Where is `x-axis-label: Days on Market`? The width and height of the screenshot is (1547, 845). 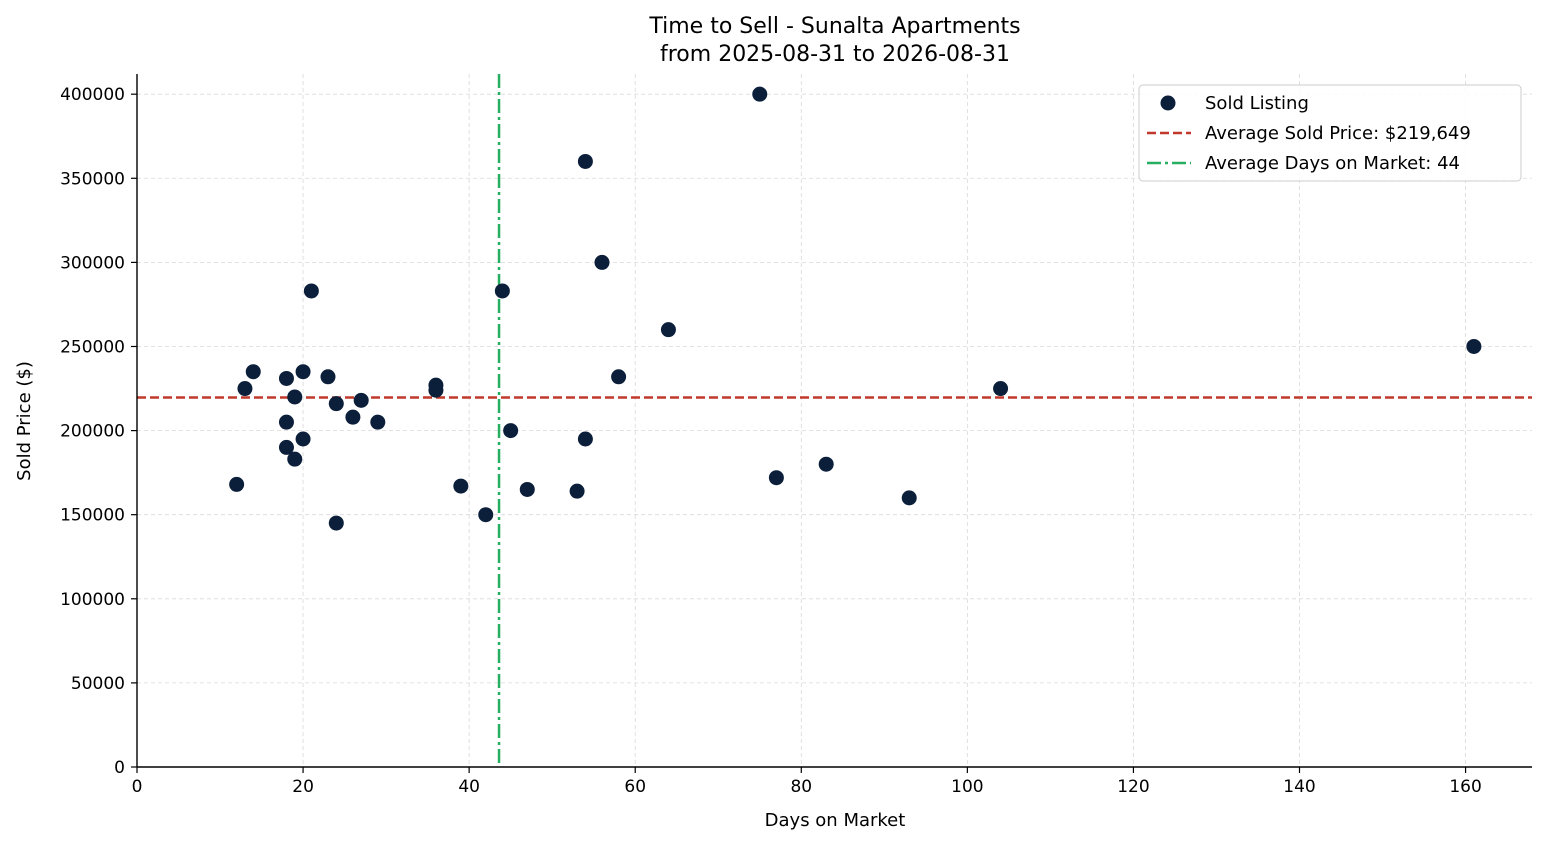 x-axis-label: Days on Market is located at coordinates (835, 820).